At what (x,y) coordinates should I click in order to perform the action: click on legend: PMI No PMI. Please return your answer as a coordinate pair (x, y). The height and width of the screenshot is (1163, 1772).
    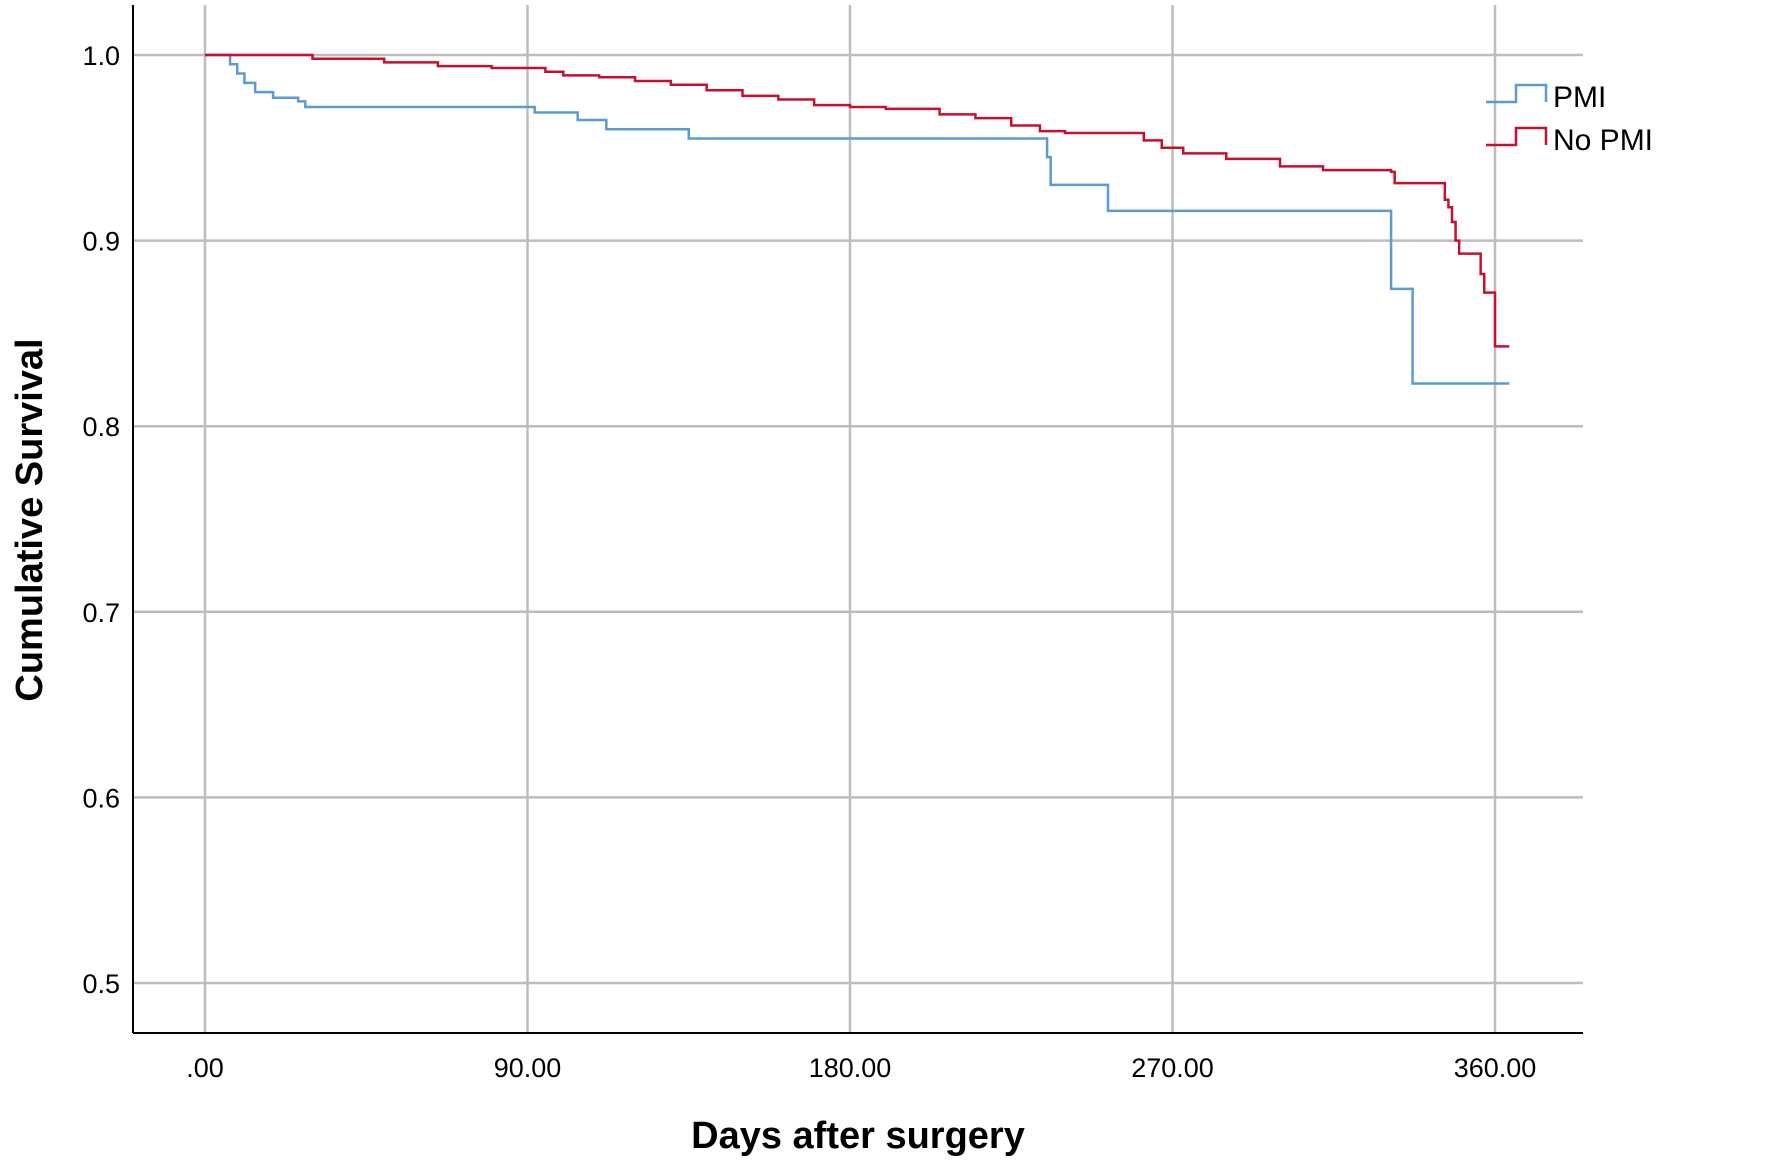
    Looking at the image, I should click on (1569, 119).